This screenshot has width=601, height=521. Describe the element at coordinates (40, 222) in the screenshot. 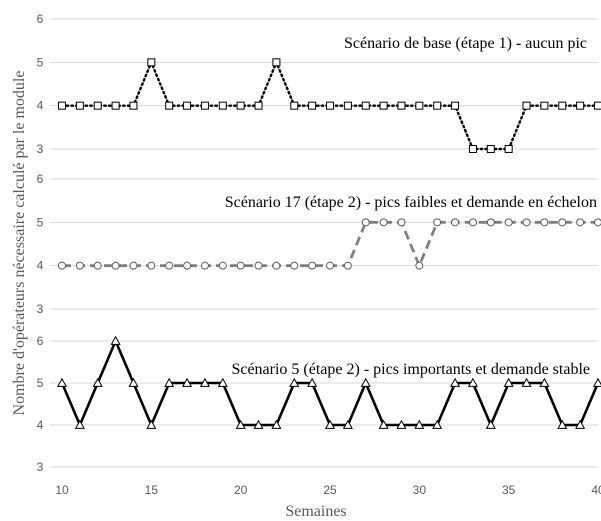

I see `y-tick-label: 5` at that location.